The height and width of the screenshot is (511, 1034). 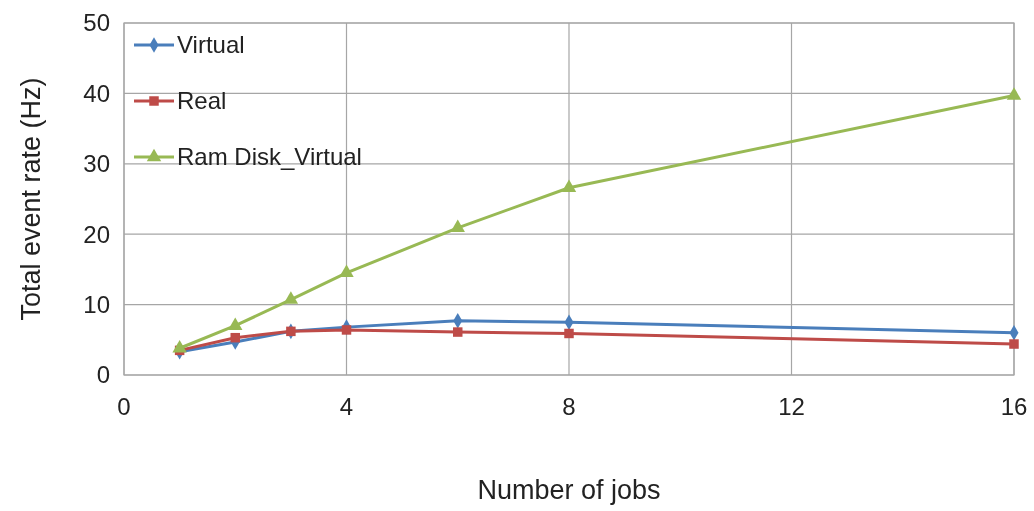 I want to click on x-axis-title: Number of jobs, so click(x=569, y=490).